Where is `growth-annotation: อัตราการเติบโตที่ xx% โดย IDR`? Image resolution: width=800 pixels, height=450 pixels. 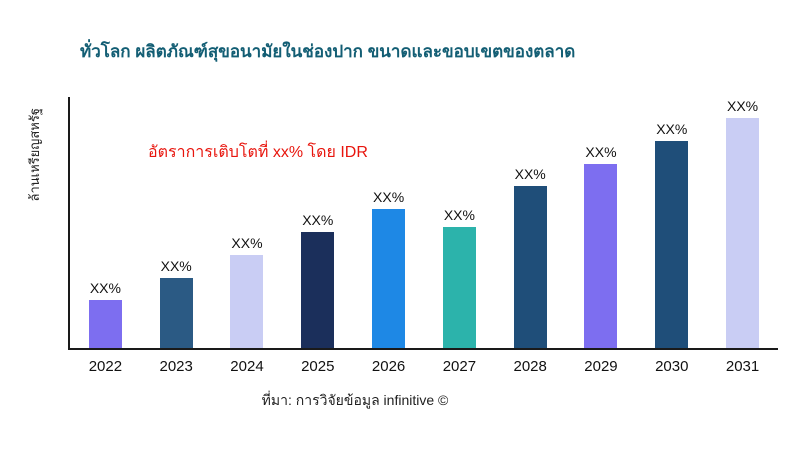
growth-annotation: อัตราการเติบโตที่ xx% โดย IDR is located at coordinates (258, 152).